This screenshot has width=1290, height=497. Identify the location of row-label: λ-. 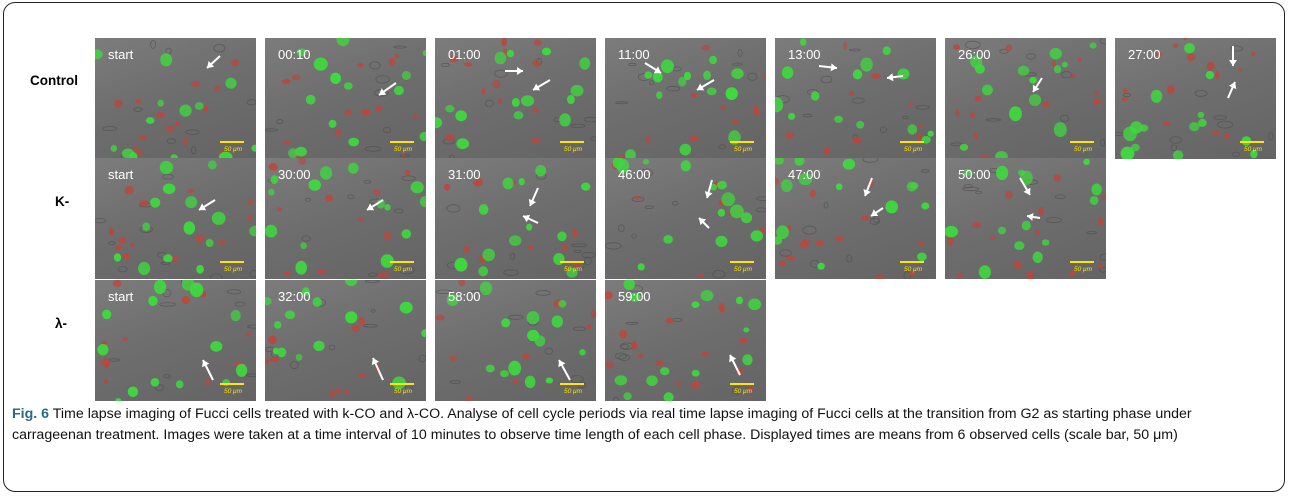
(61, 323).